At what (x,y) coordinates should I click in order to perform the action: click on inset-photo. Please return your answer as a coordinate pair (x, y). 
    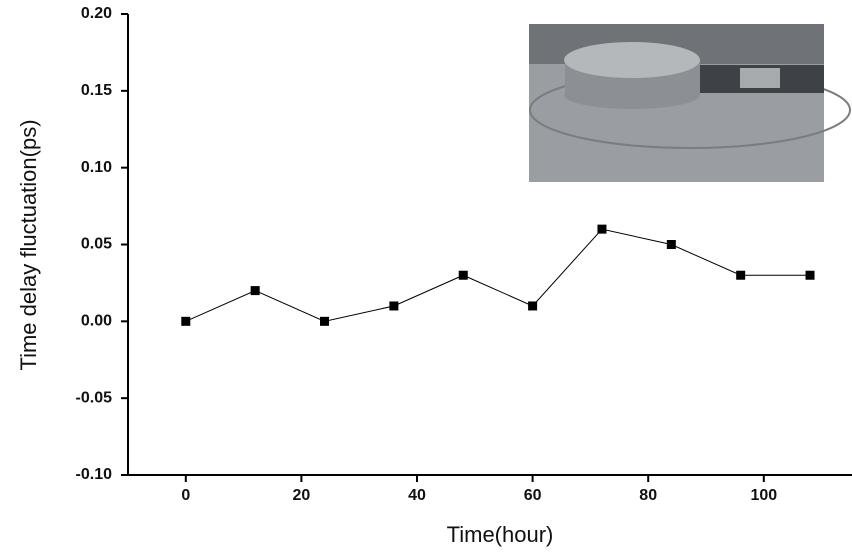
    Looking at the image, I should click on (690, 103).